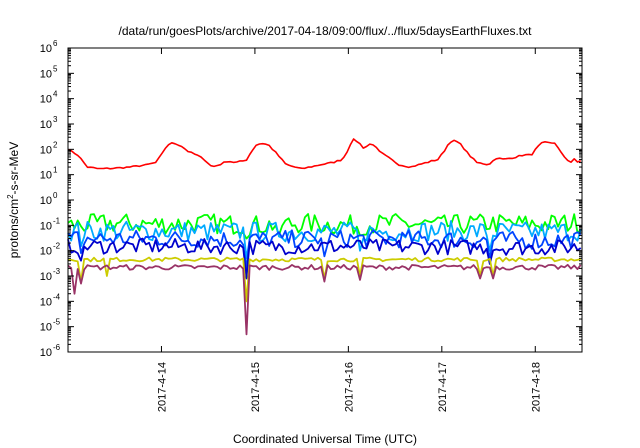 The height and width of the screenshot is (448, 640). What do you see at coordinates (55, 195) in the screenshot?
I see `y-tick-exponent: 0` at bounding box center [55, 195].